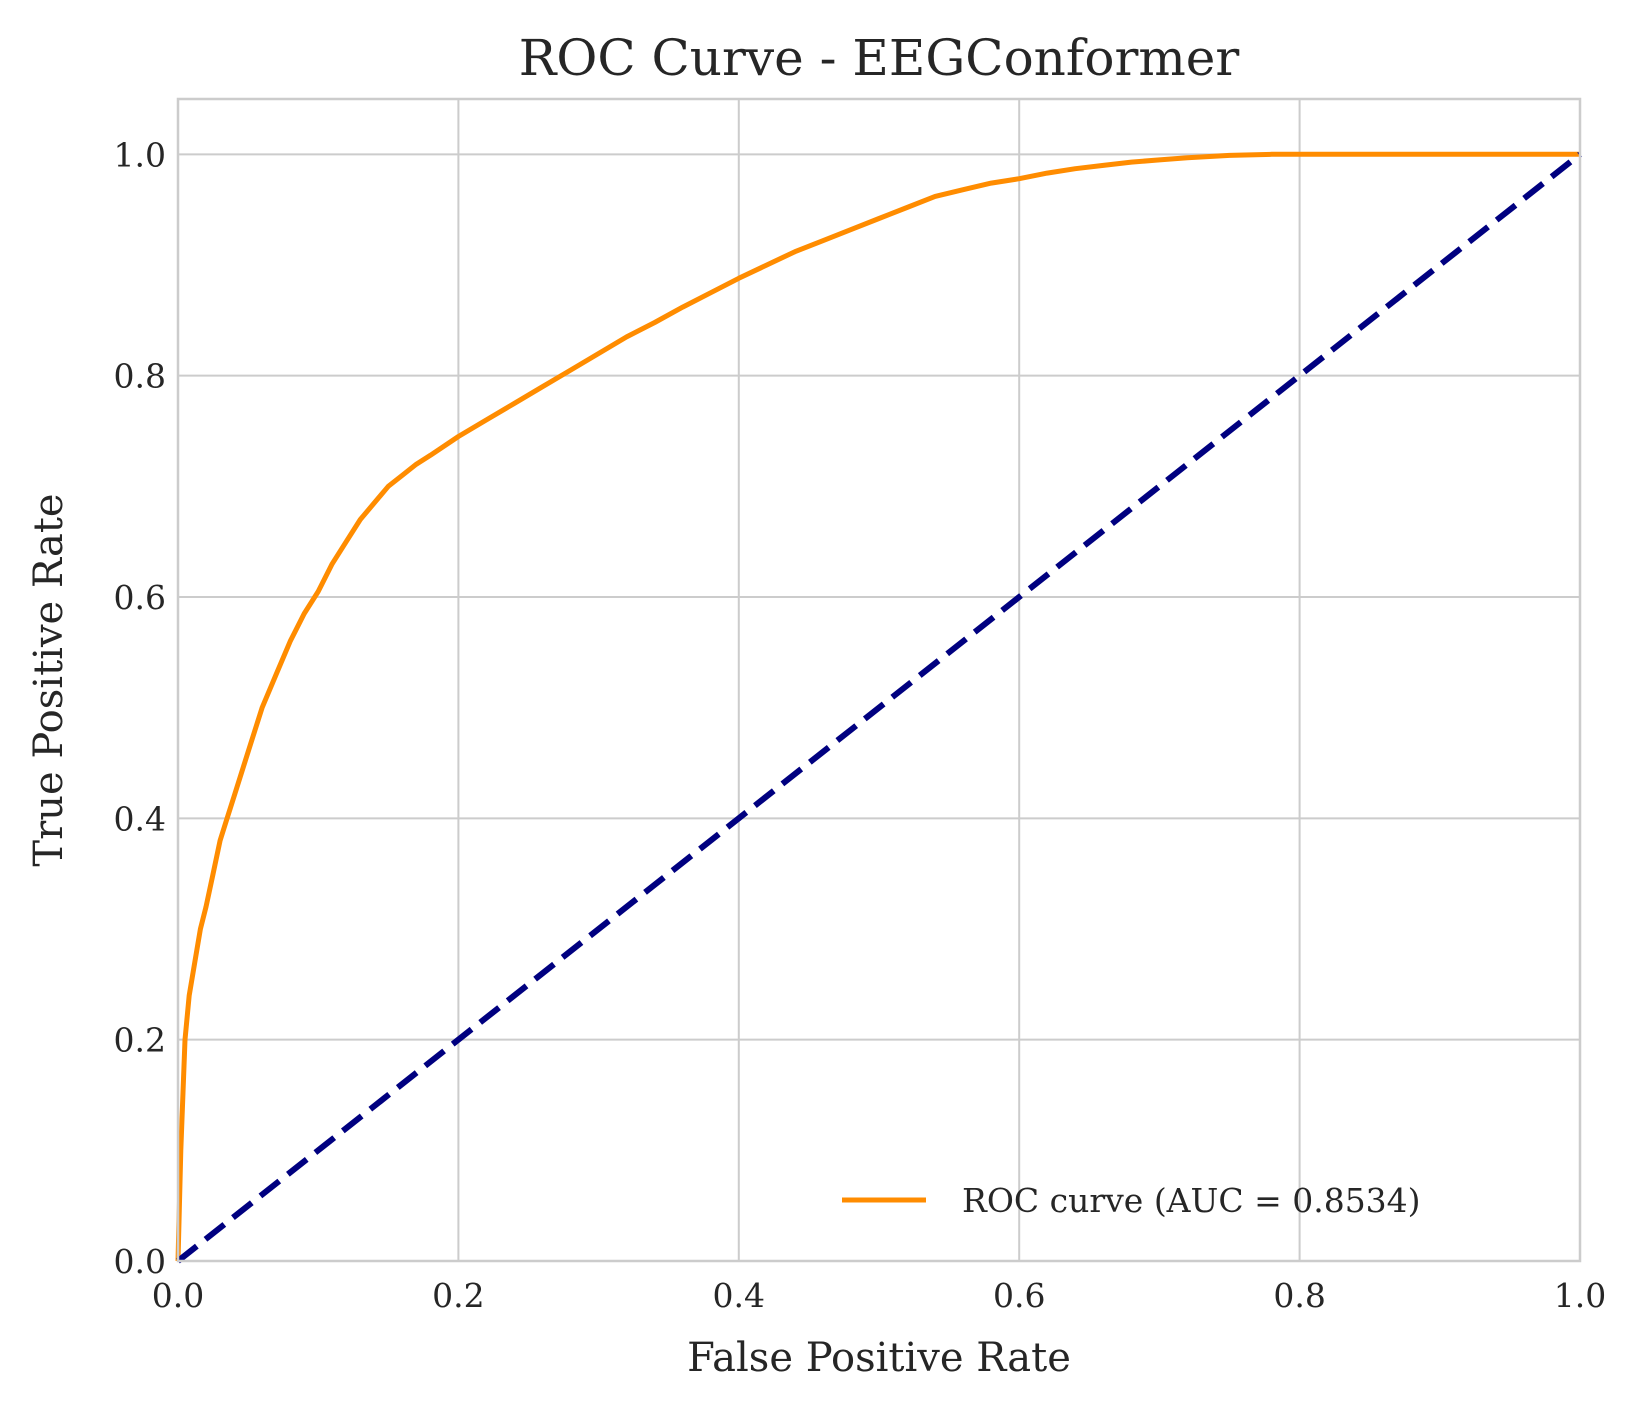 The width and height of the screenshot is (1634, 1406). I want to click on x-tick-label: 0.4, so click(739, 1295).